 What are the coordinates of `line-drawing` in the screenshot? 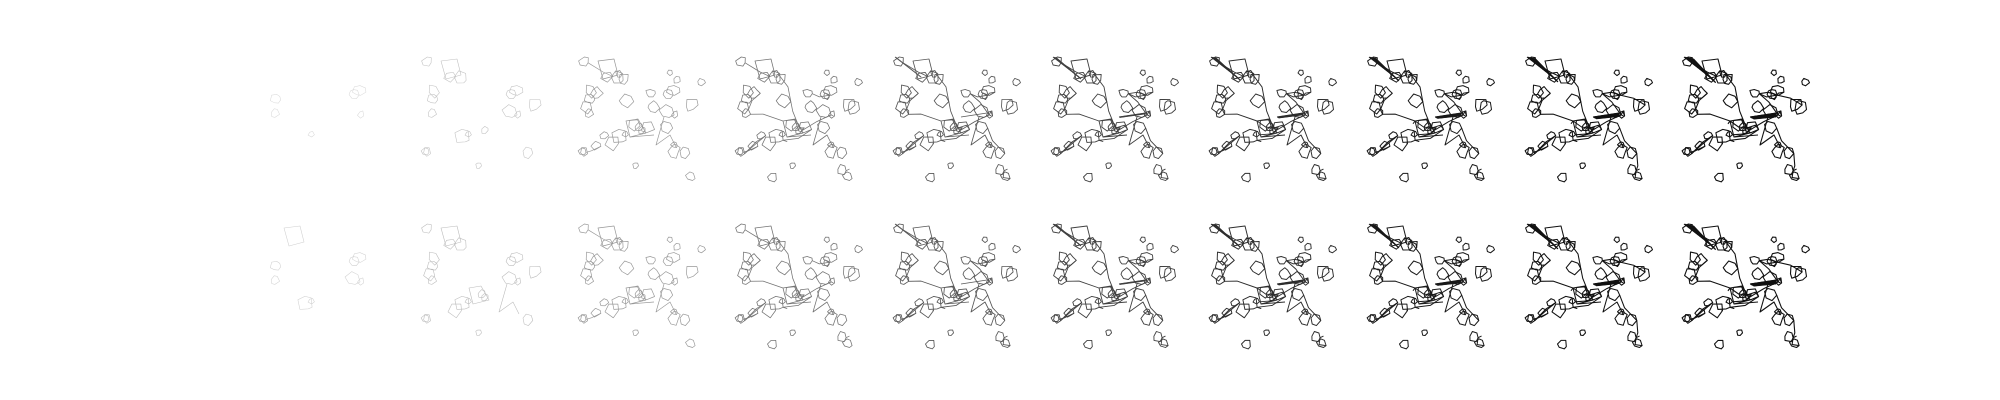 It's located at (641, 285).